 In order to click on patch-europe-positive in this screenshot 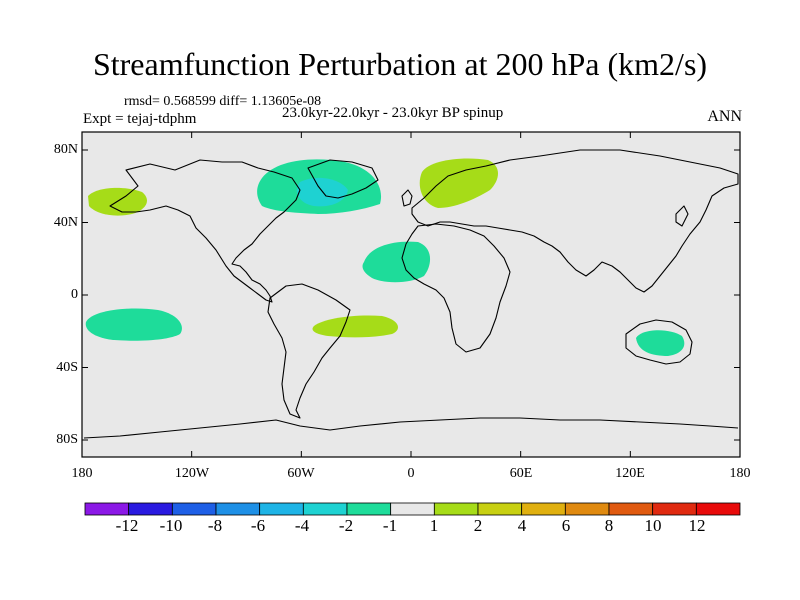, I will do `click(458, 183)`.